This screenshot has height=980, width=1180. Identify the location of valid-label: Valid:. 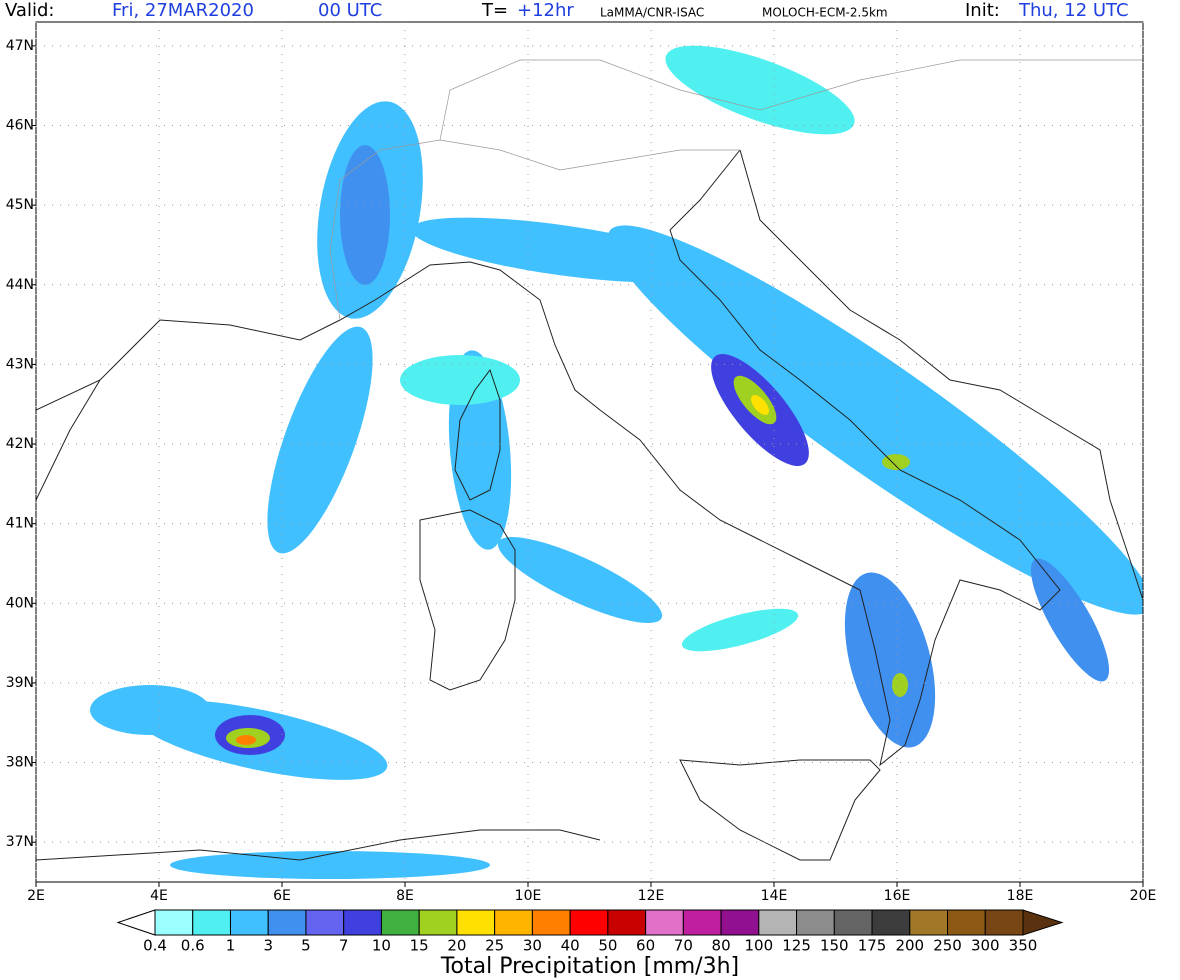
(29, 10).